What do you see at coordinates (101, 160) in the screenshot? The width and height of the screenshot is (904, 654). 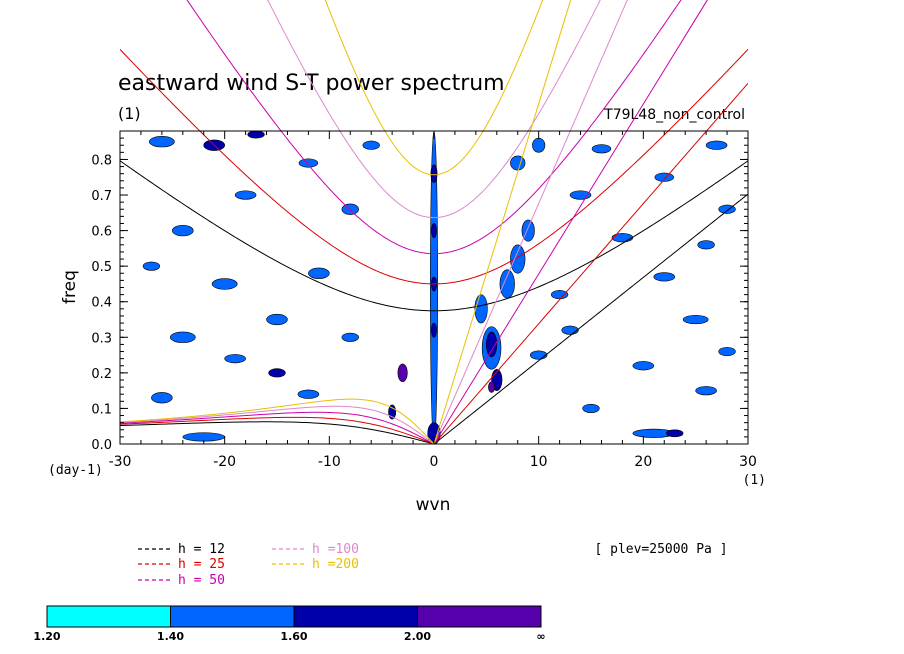 I see `y-tick-label: 0.8` at bounding box center [101, 160].